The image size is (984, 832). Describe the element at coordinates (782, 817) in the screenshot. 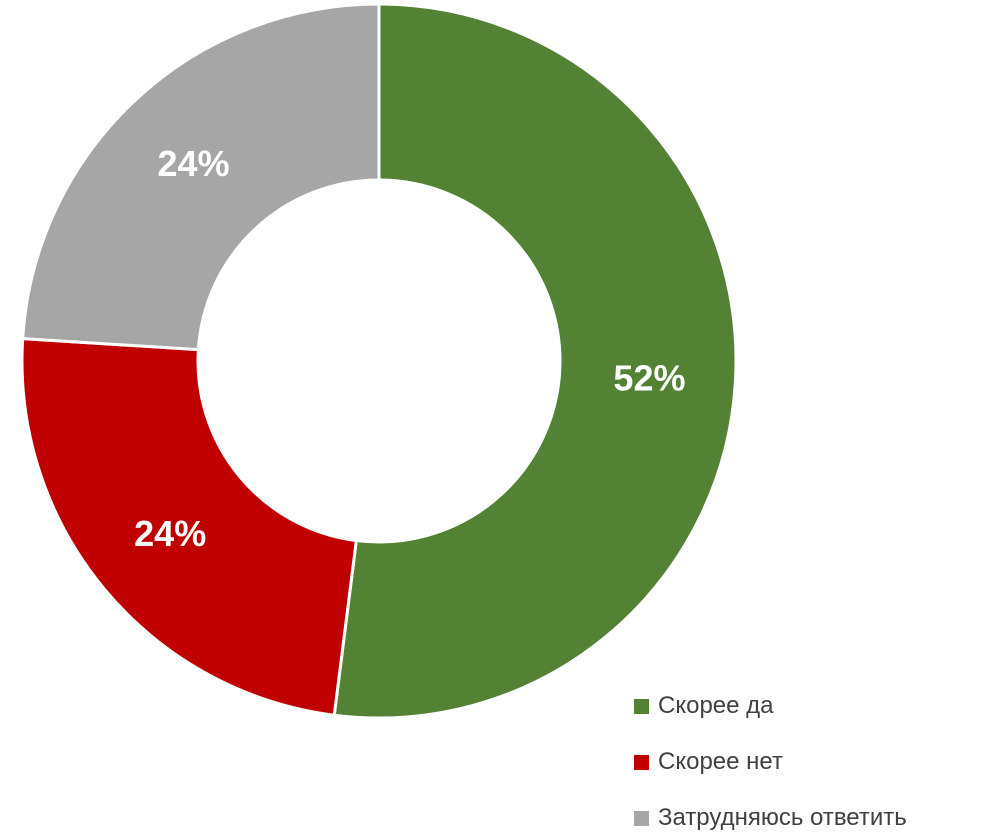

I see `legend-label: Затрудняюсь ответить` at that location.